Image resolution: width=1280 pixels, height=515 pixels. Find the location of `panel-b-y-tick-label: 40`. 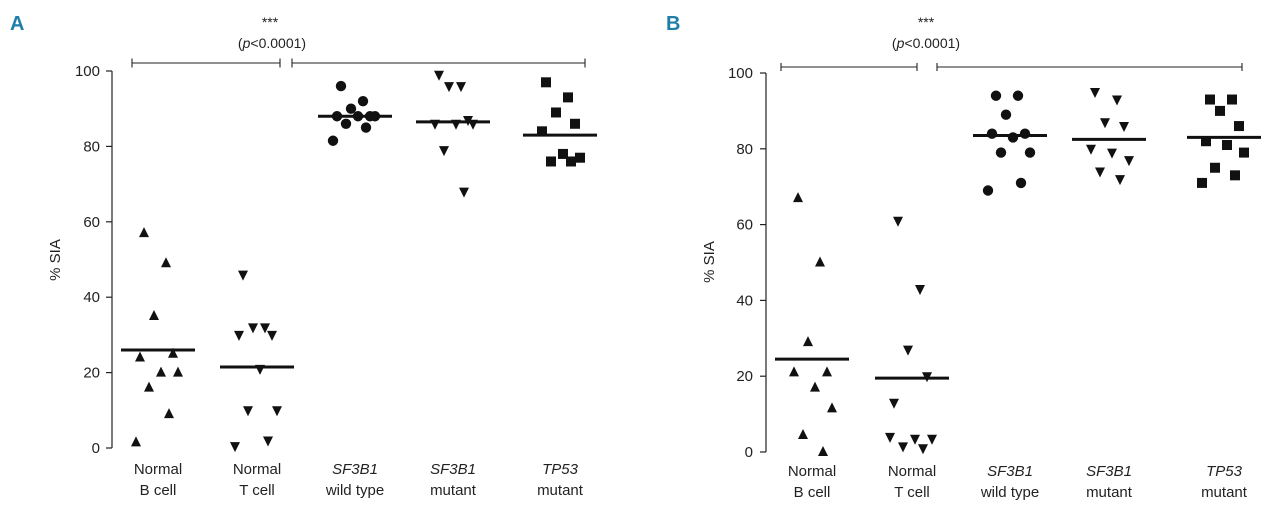

panel-b-y-tick-label: 40 is located at coordinates (744, 300).